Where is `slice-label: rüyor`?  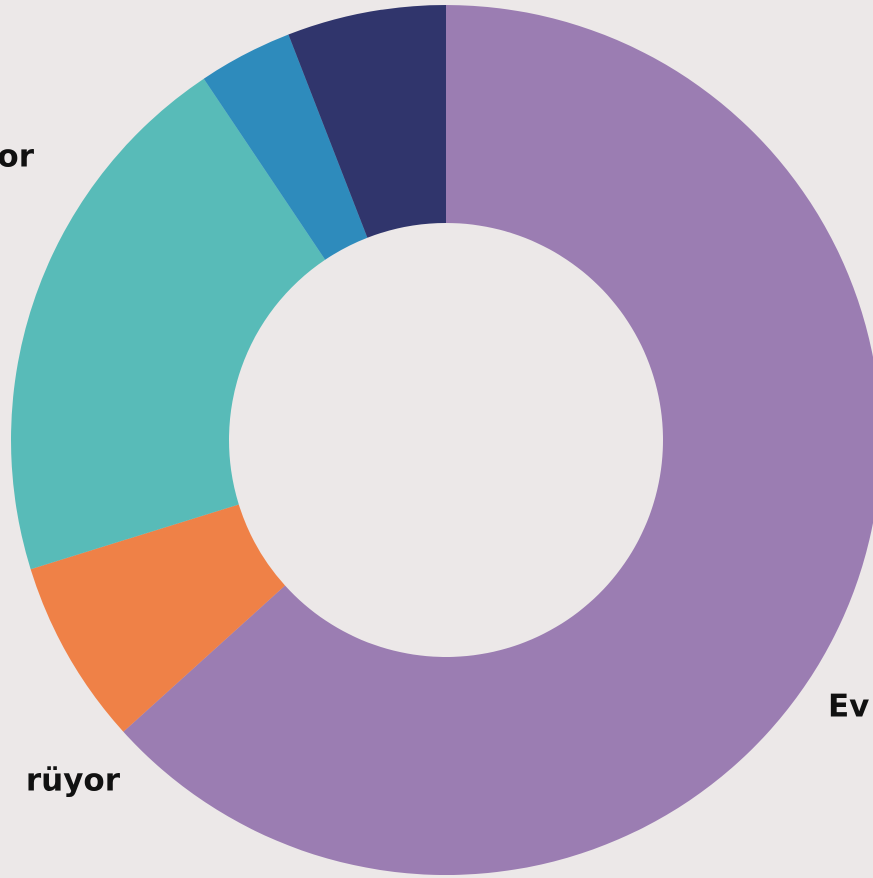 slice-label: rüyor is located at coordinates (73, 781).